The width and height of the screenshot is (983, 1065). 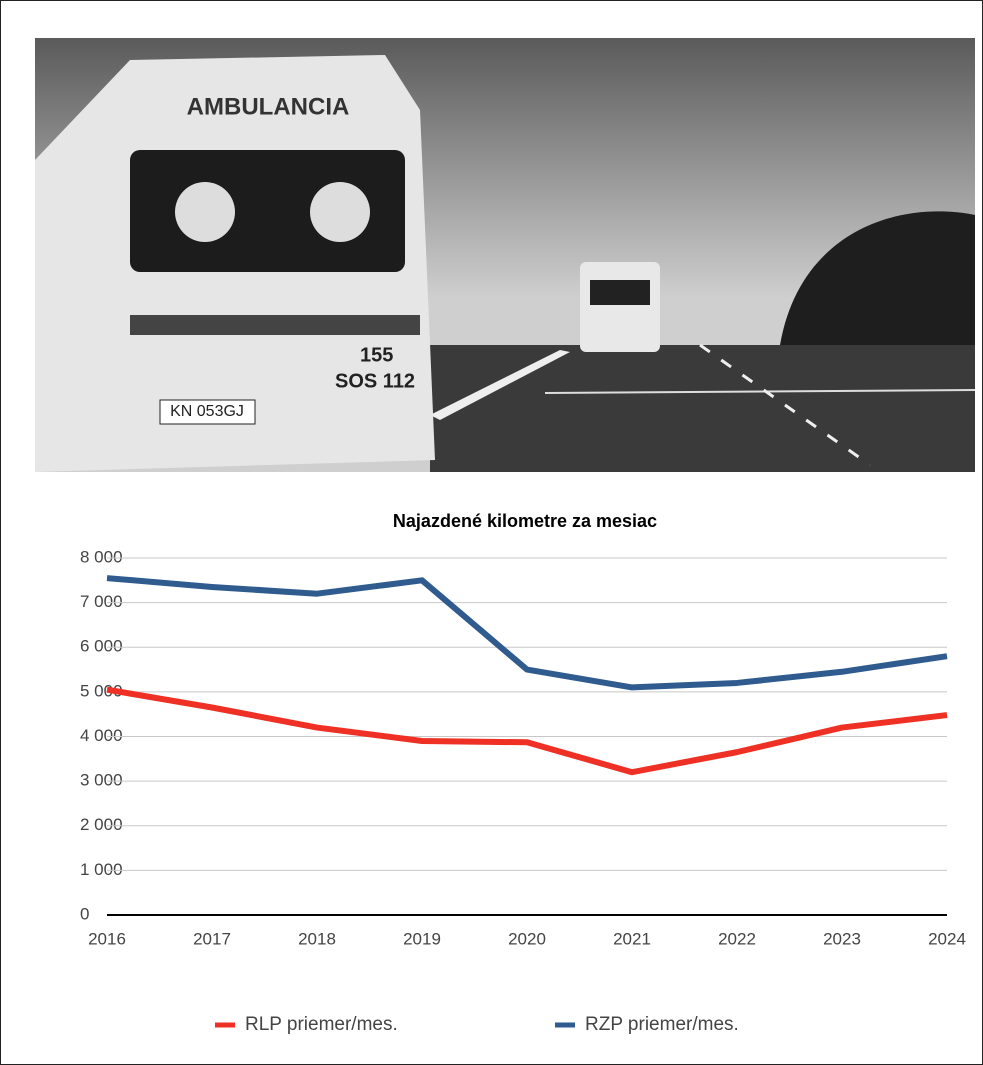 I want to click on photo-text: SOS 112, so click(x=375, y=381).